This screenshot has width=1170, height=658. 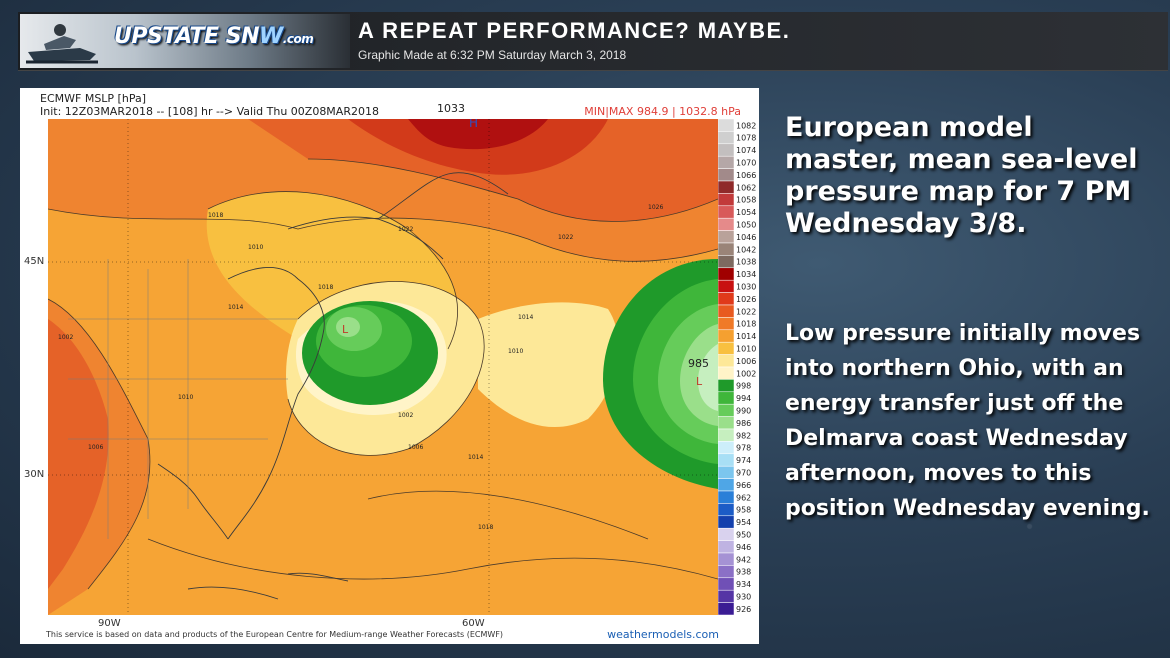 I want to click on colorbar-level-label: 1082, so click(x=746, y=125).